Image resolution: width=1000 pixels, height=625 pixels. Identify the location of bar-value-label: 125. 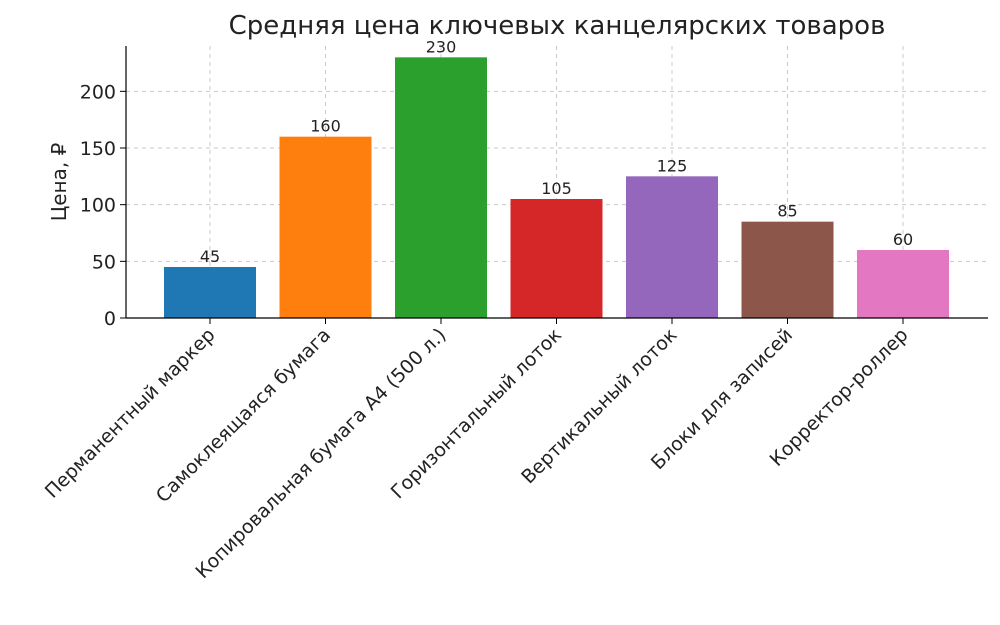
(672, 165).